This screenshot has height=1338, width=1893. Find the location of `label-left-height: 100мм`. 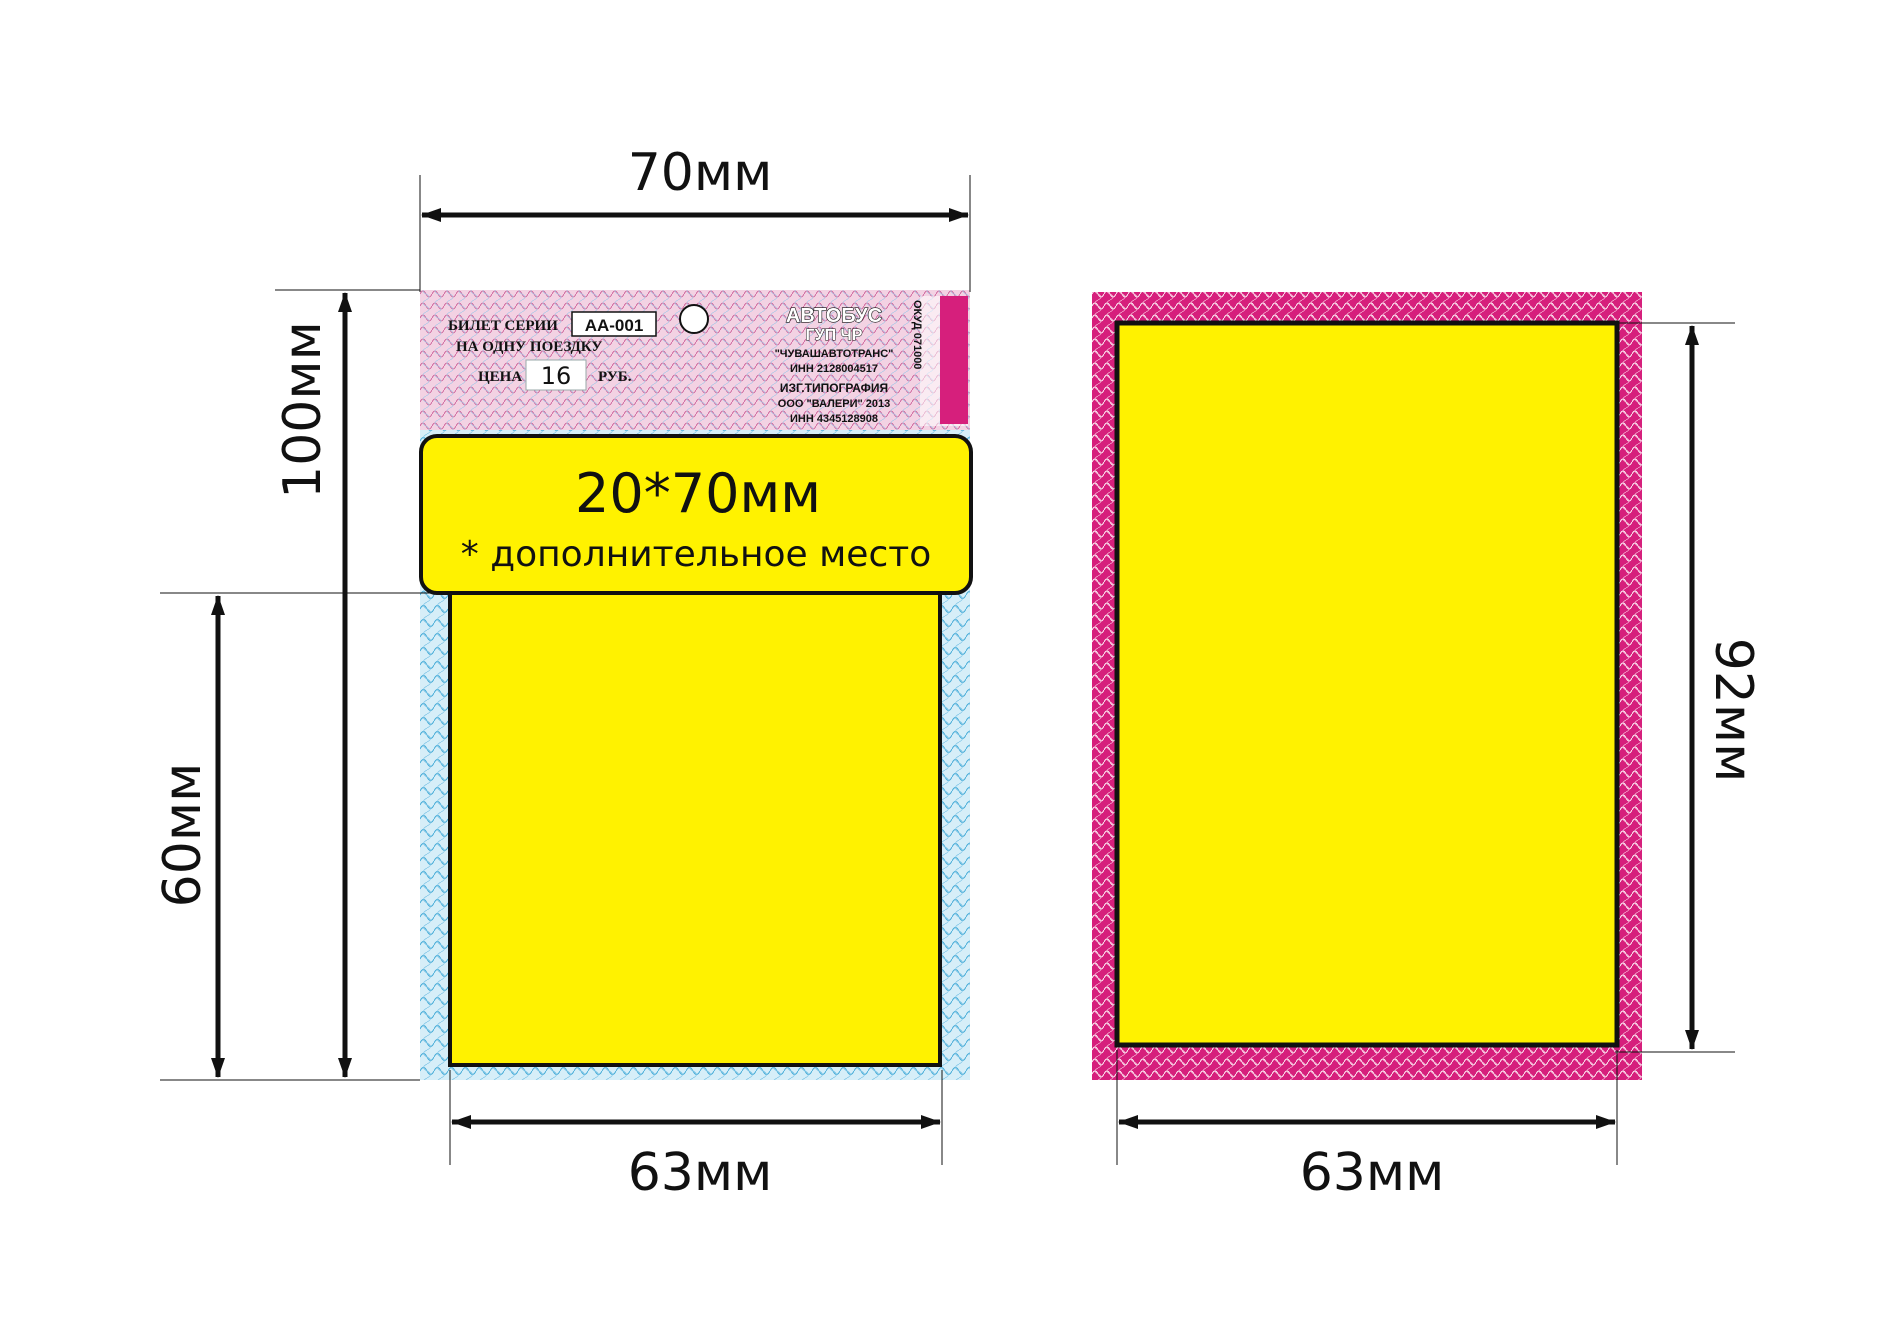

label-left-height: 100мм is located at coordinates (303, 410).